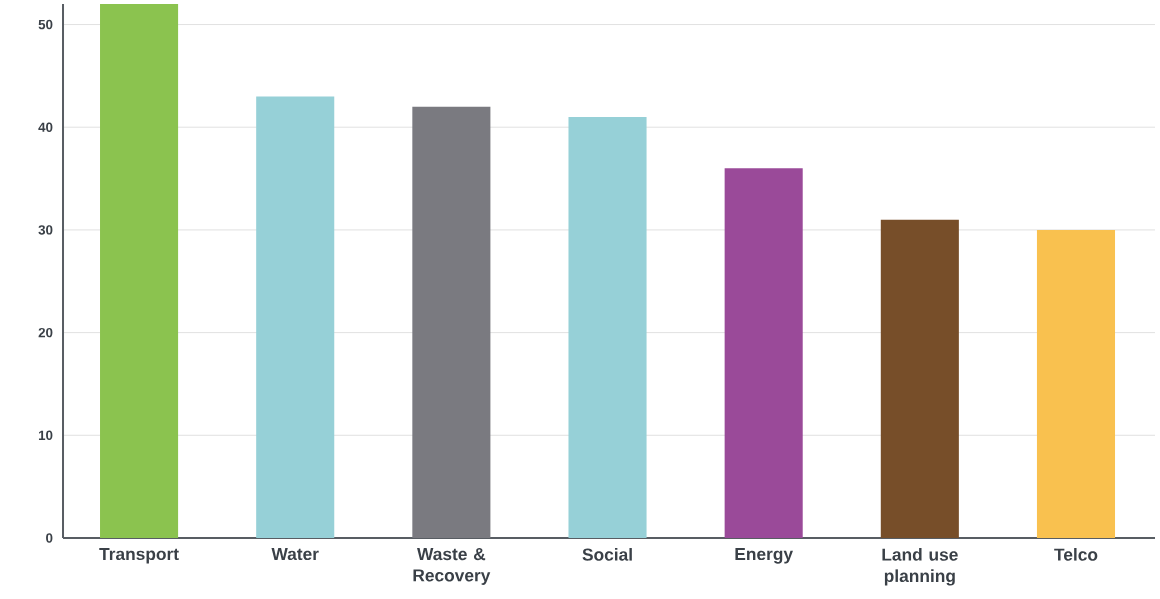 This screenshot has width=1160, height=599. What do you see at coordinates (45, 24) in the screenshot?
I see `y-tick-label: 50` at bounding box center [45, 24].